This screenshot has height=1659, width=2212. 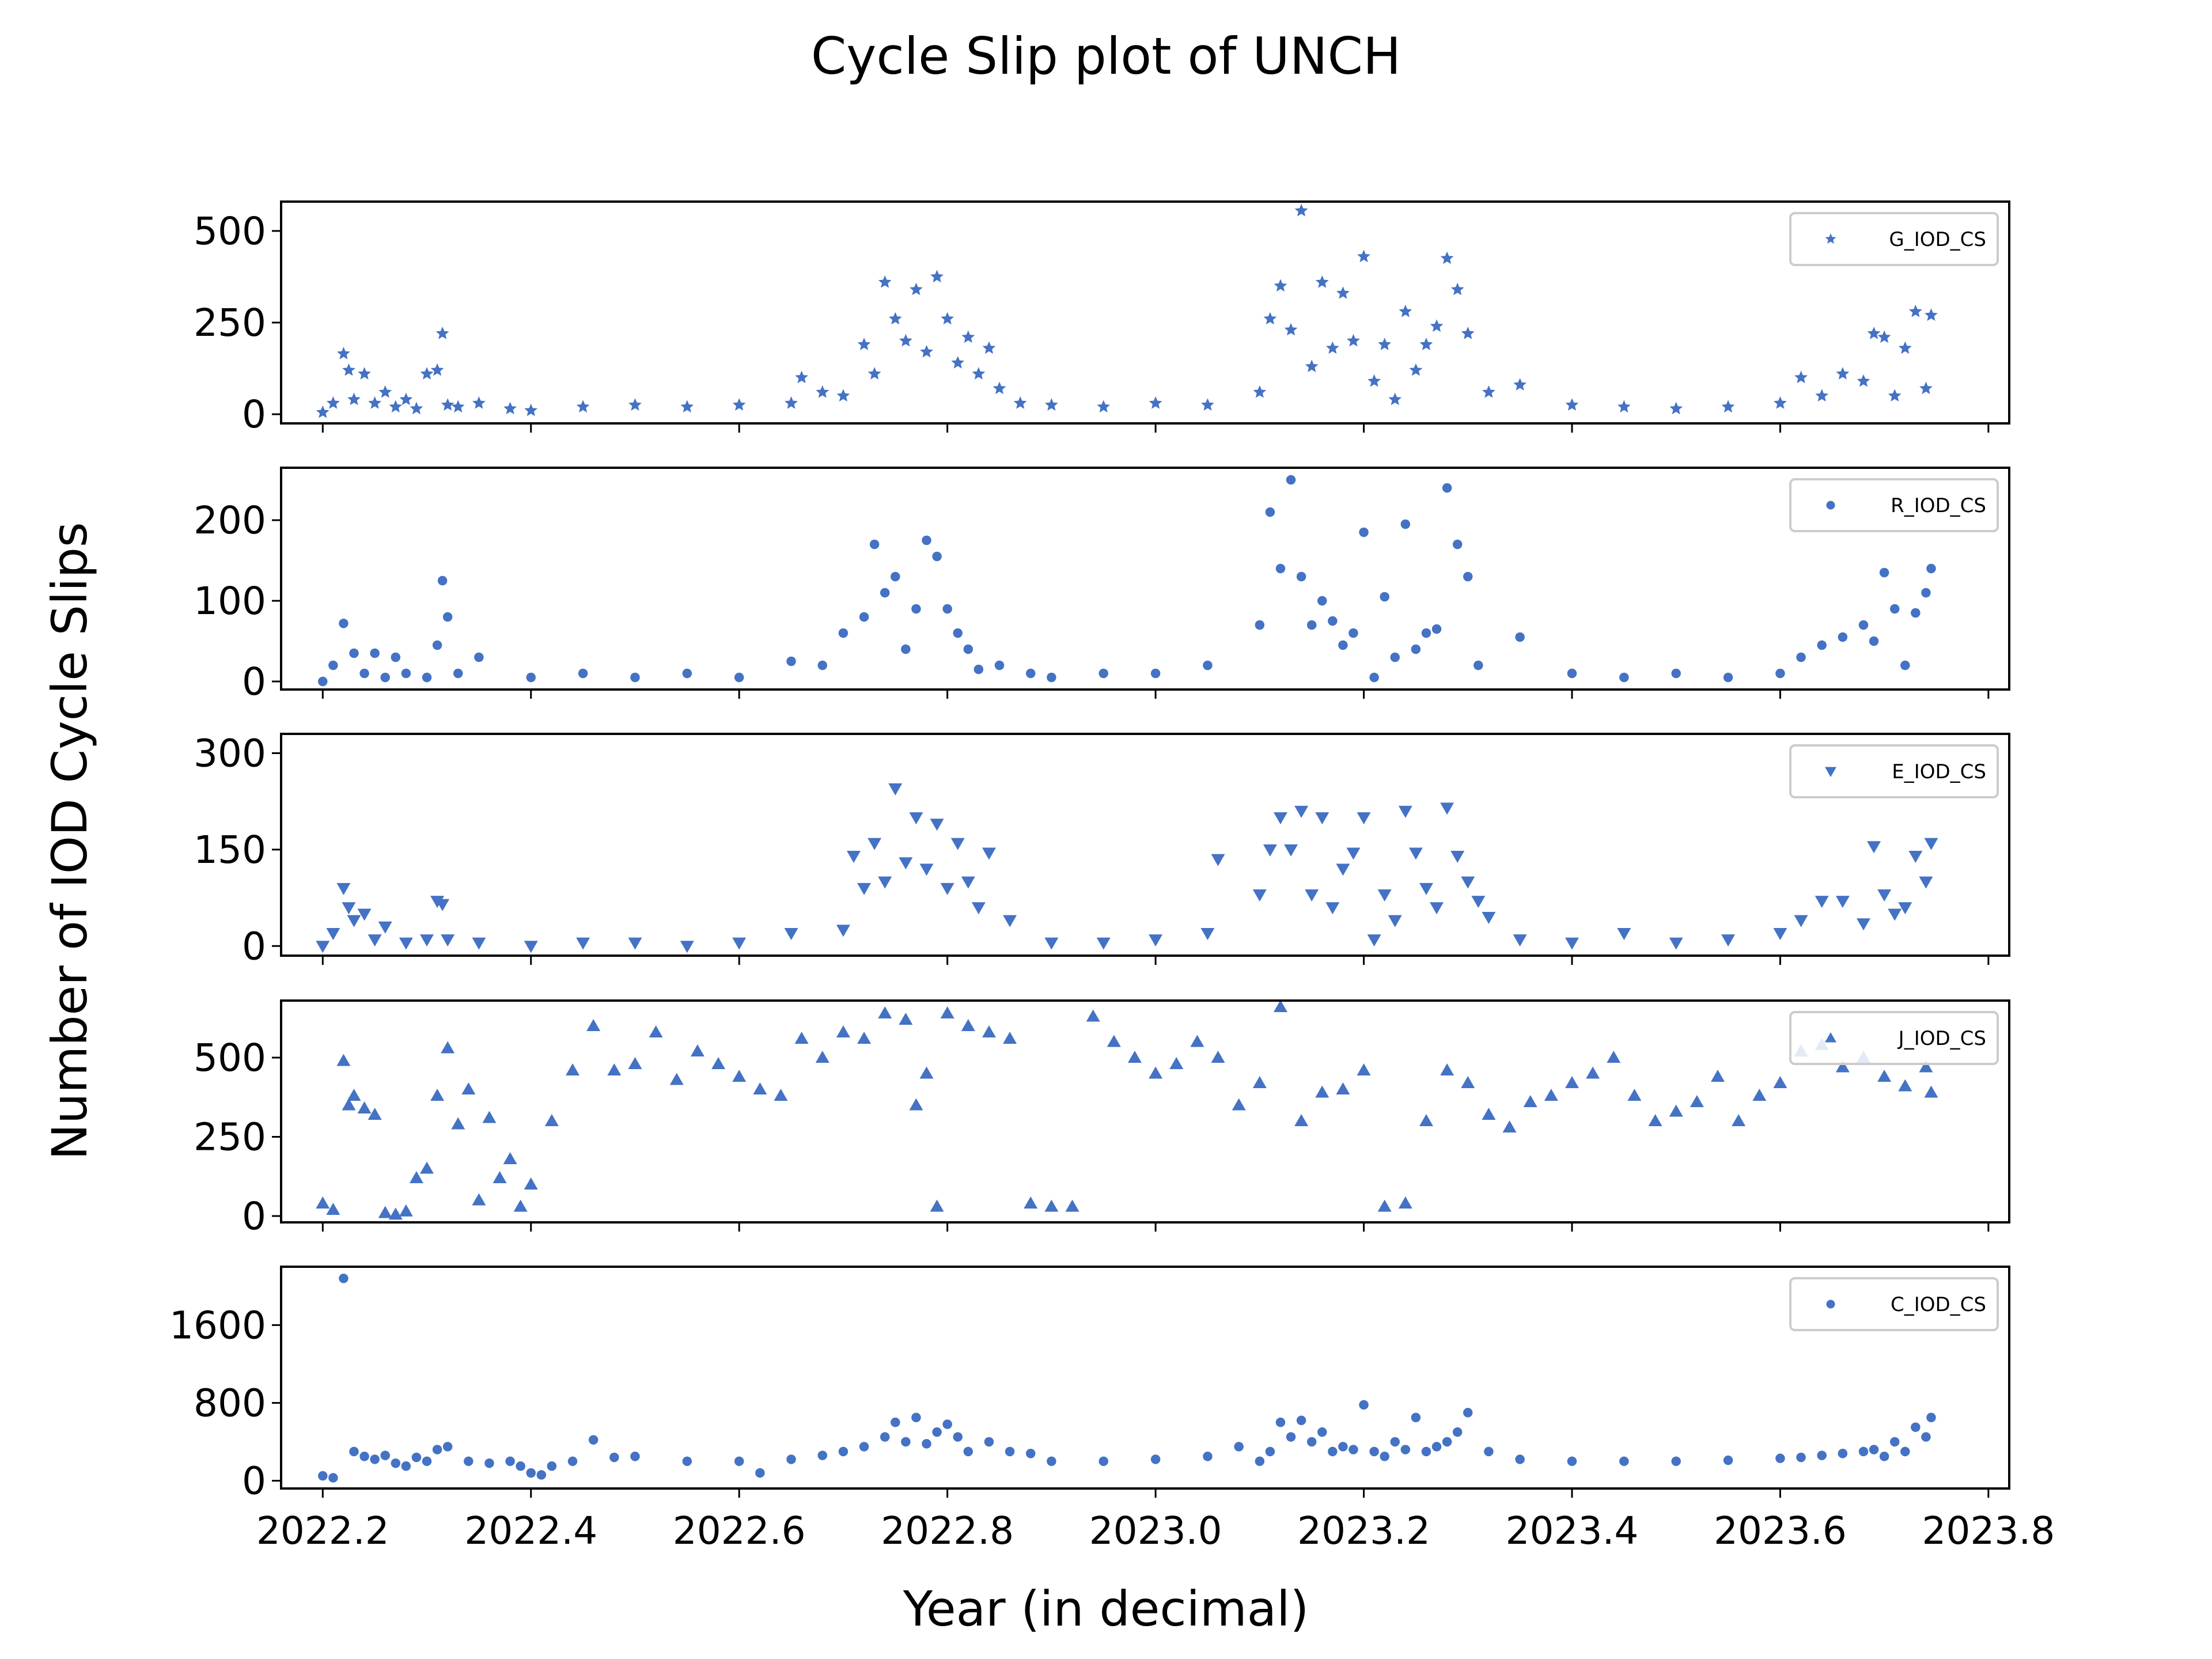 What do you see at coordinates (1938, 1304) in the screenshot?
I see `legend-label: C_IOD_CS` at bounding box center [1938, 1304].